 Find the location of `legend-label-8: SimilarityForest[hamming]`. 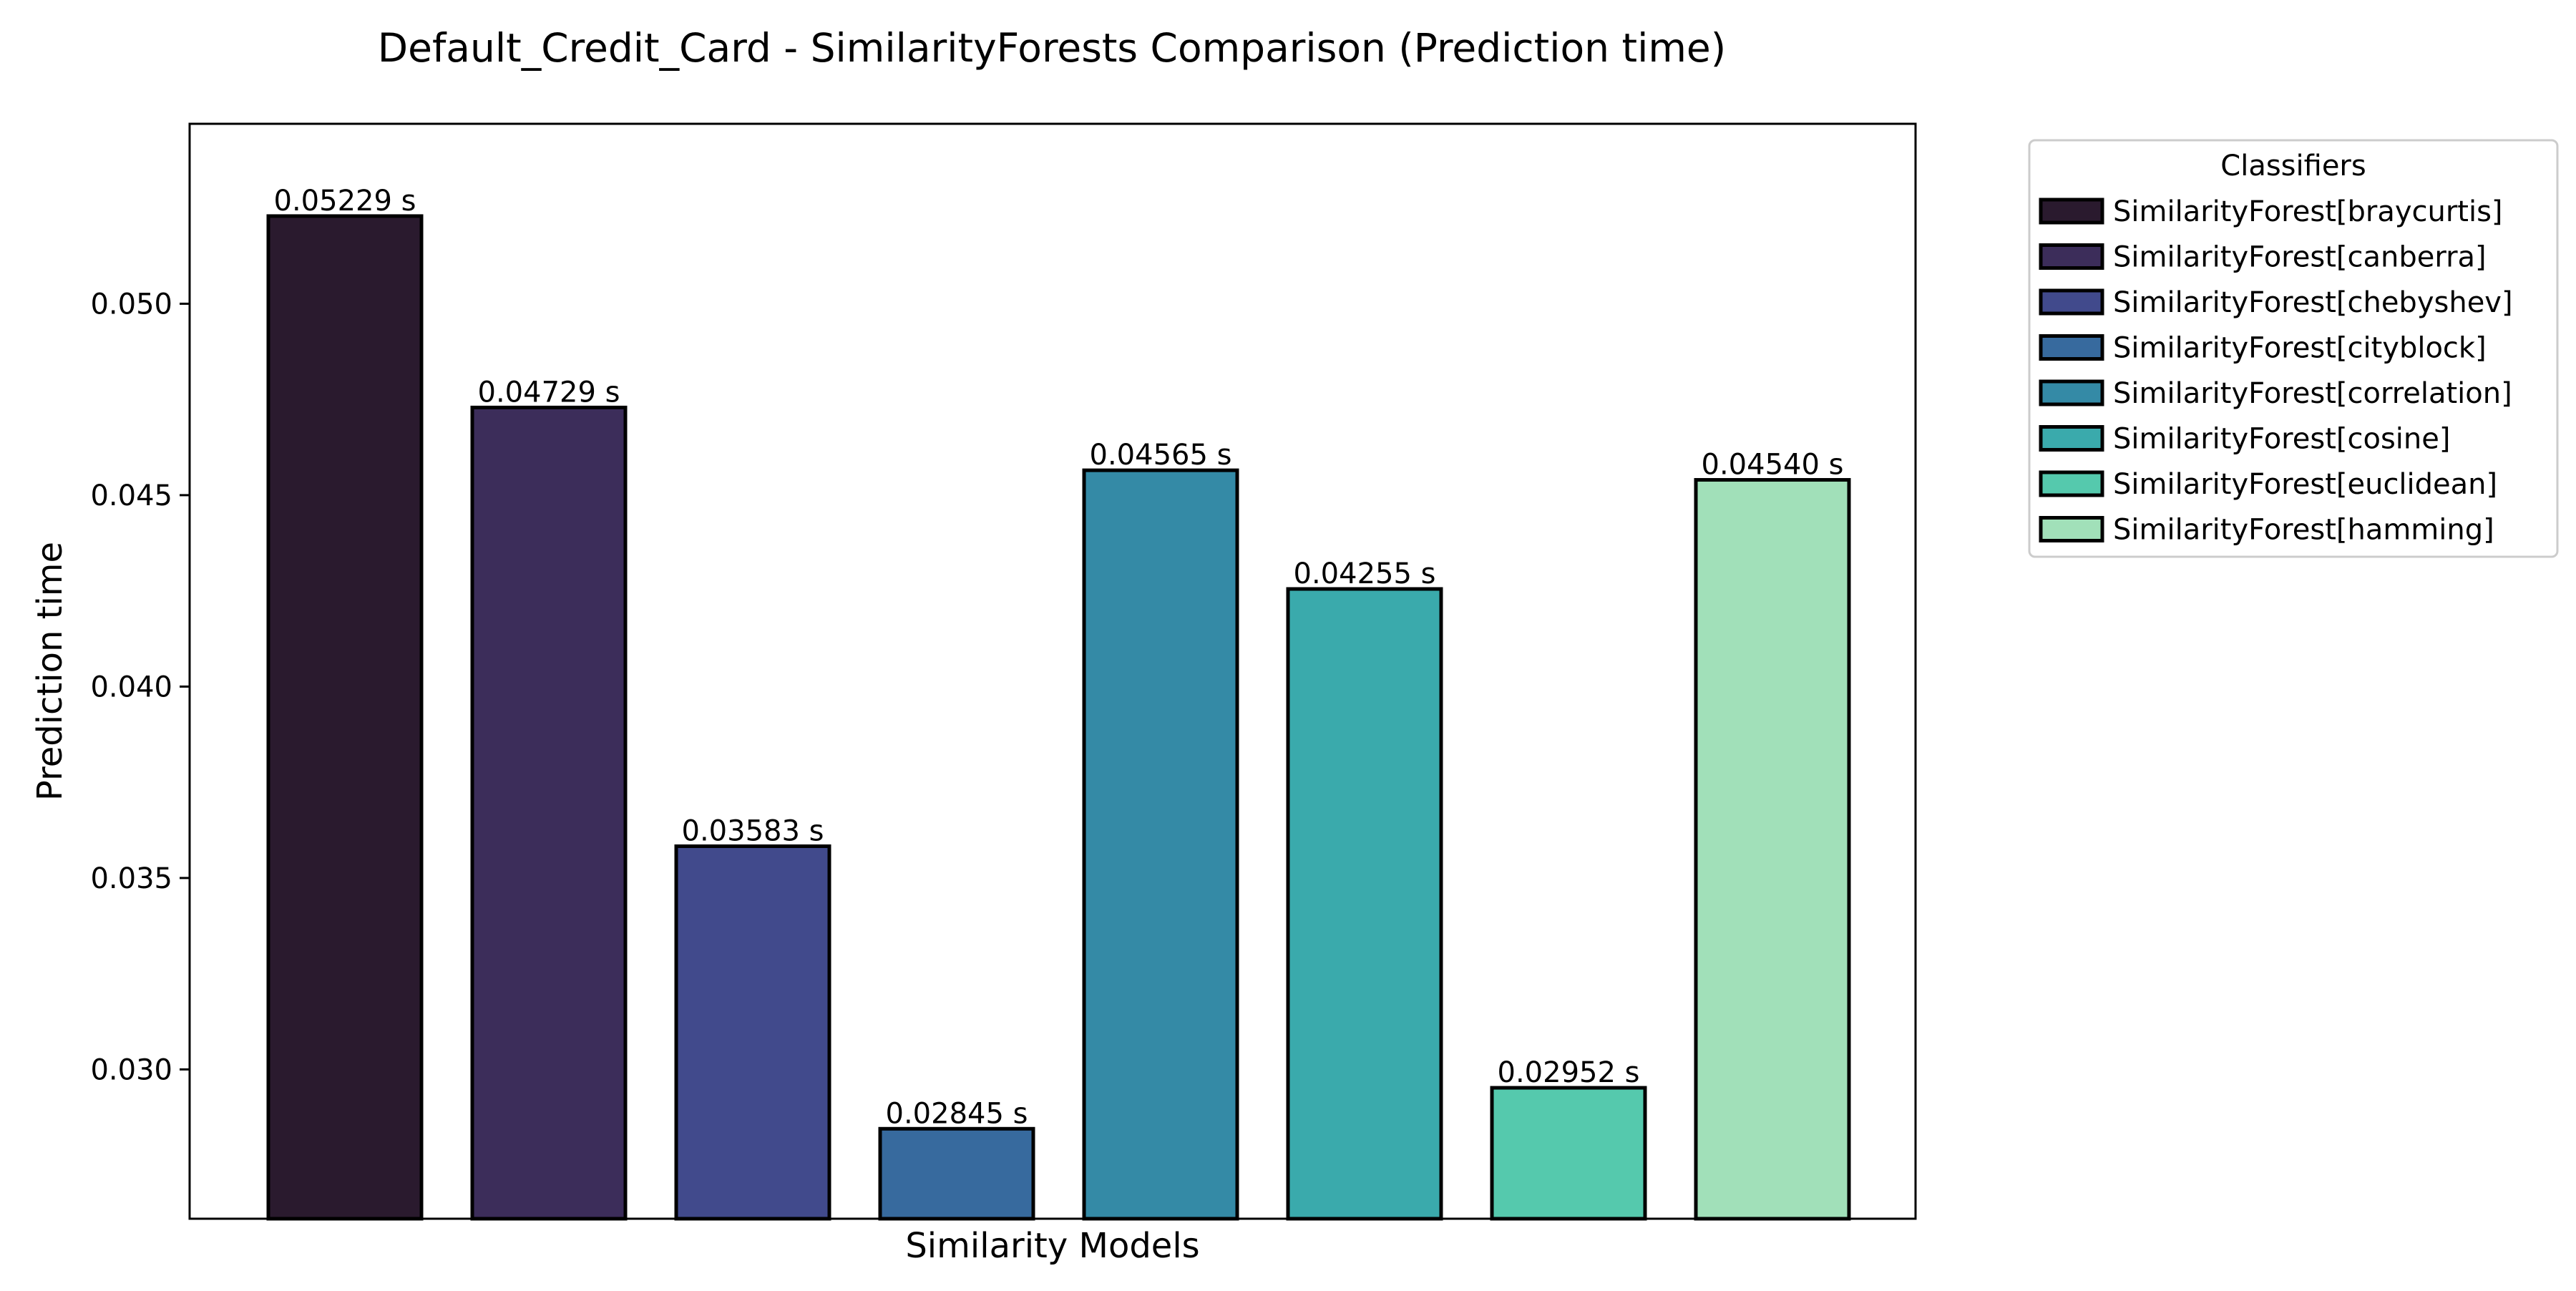

legend-label-8: SimilarityForest[hamming] is located at coordinates (2303, 530).